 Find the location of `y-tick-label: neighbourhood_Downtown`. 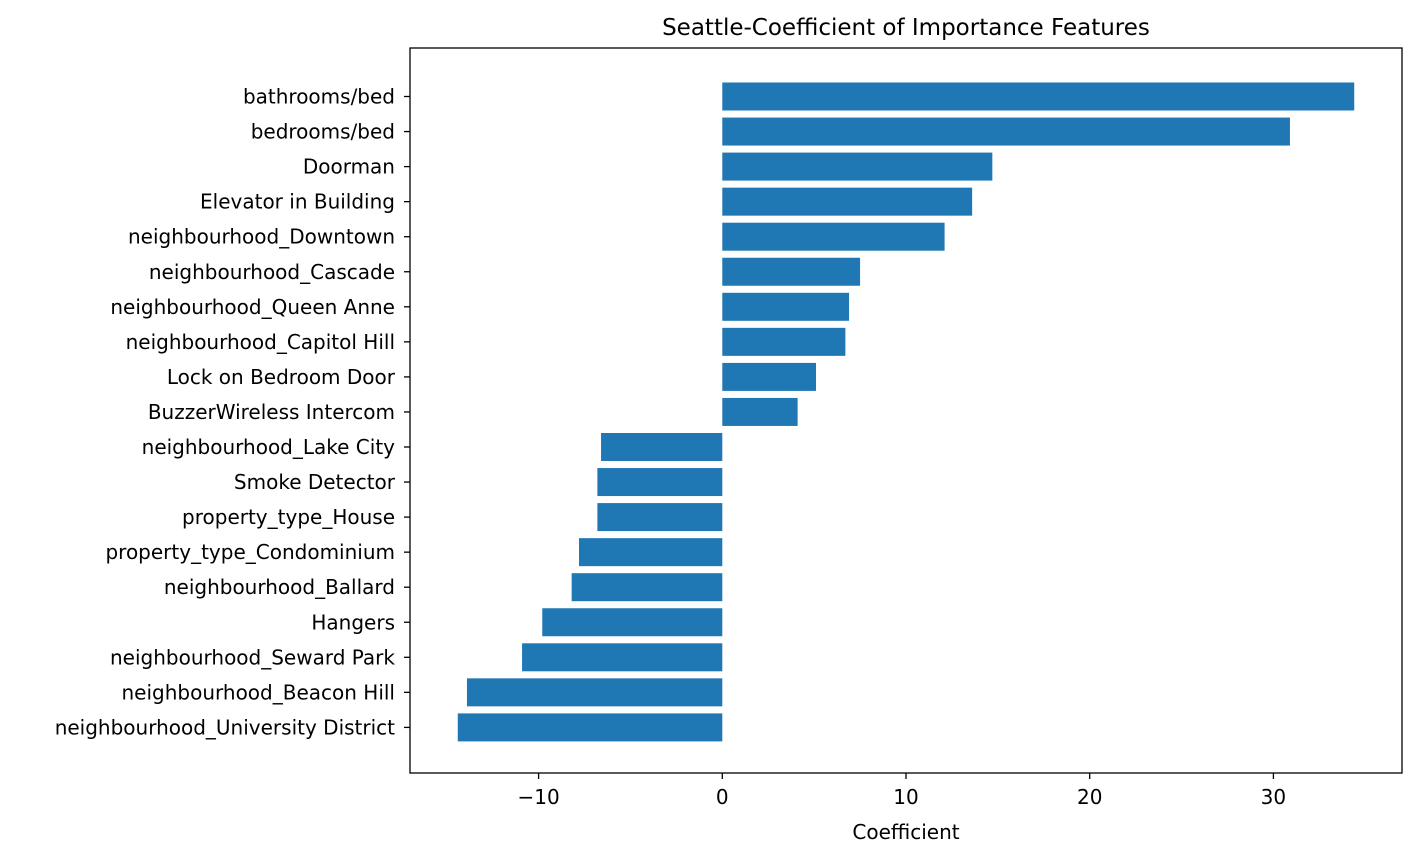

y-tick-label: neighbourhood_Downtown is located at coordinates (261, 237).